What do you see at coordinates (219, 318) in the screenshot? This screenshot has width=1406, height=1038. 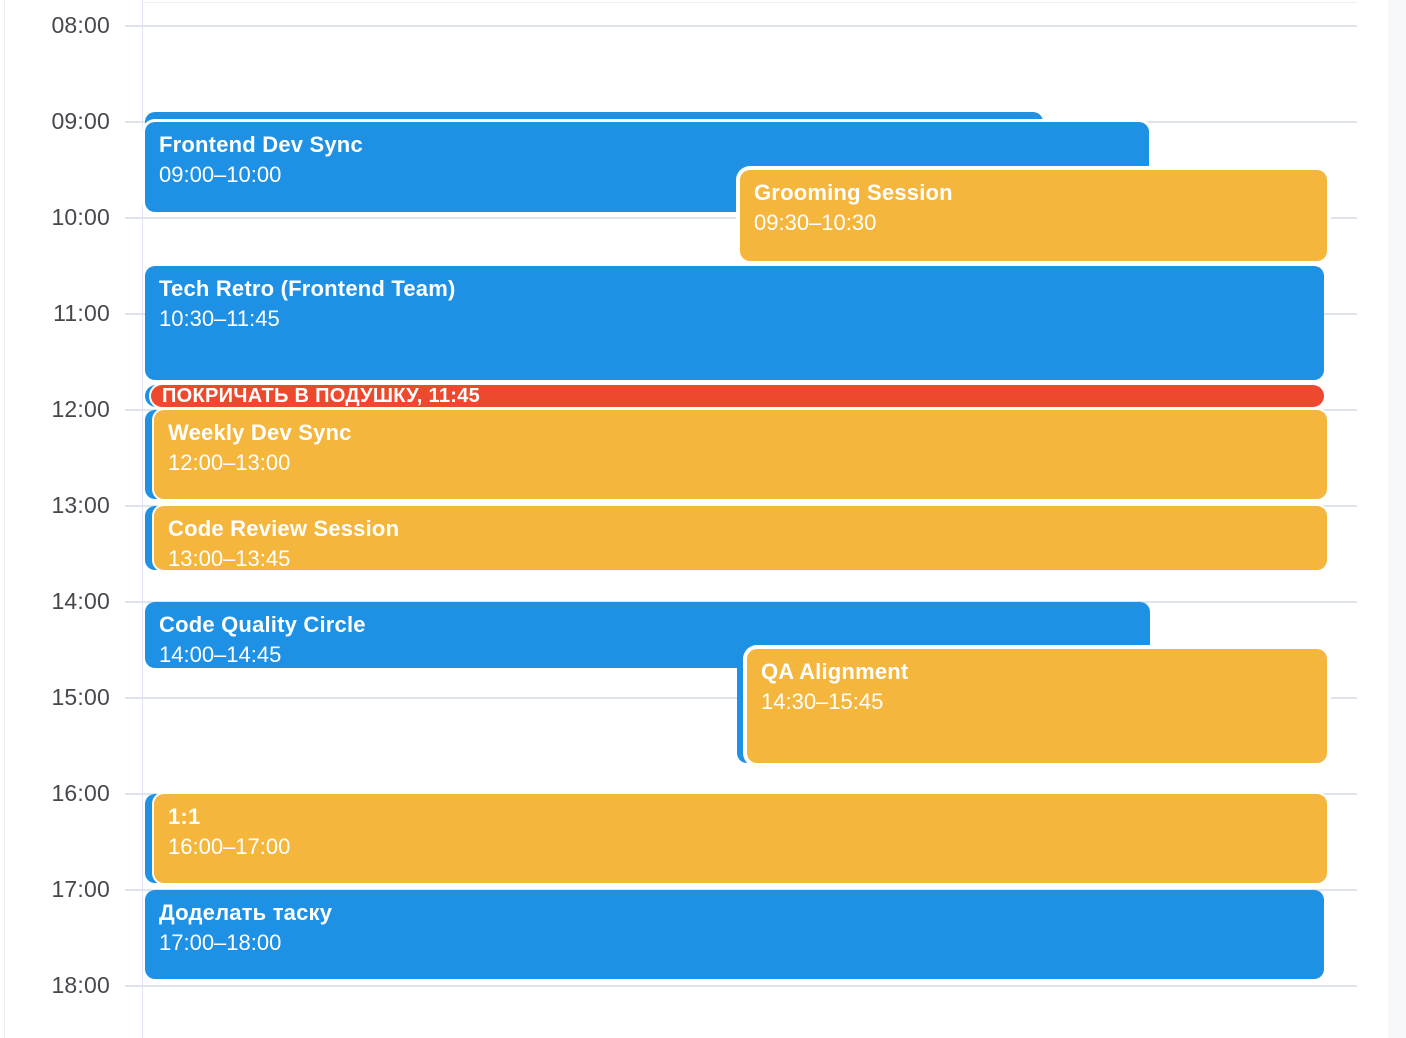 I see `event-time: 10:30–11:45` at bounding box center [219, 318].